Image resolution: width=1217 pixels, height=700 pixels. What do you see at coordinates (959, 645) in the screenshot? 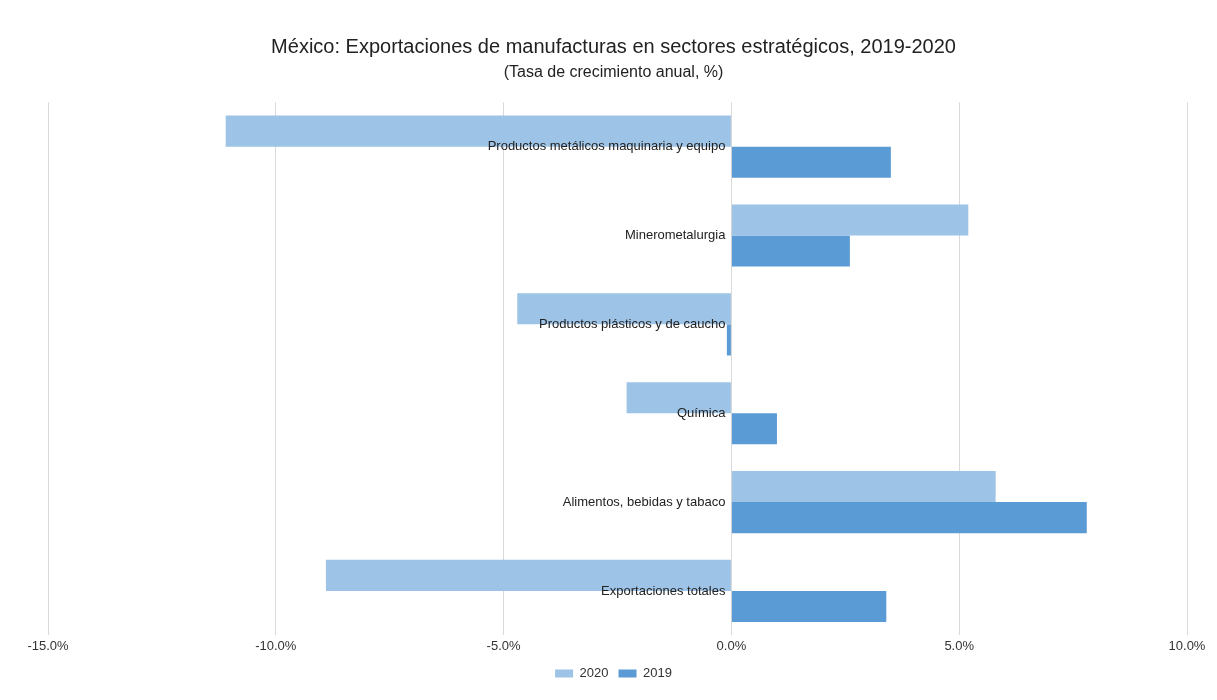
I see `x-tick-label: 5.0%` at bounding box center [959, 645].